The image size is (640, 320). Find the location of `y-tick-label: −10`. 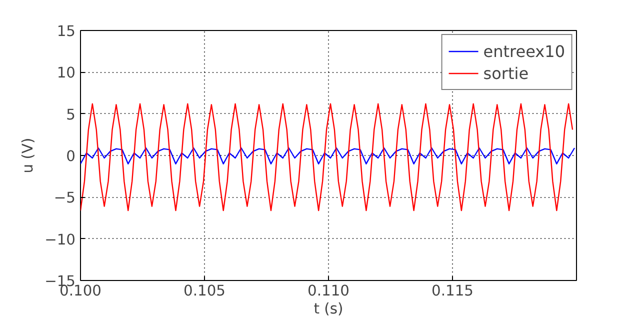

y-tick-label: −10 is located at coordinates (60, 239).